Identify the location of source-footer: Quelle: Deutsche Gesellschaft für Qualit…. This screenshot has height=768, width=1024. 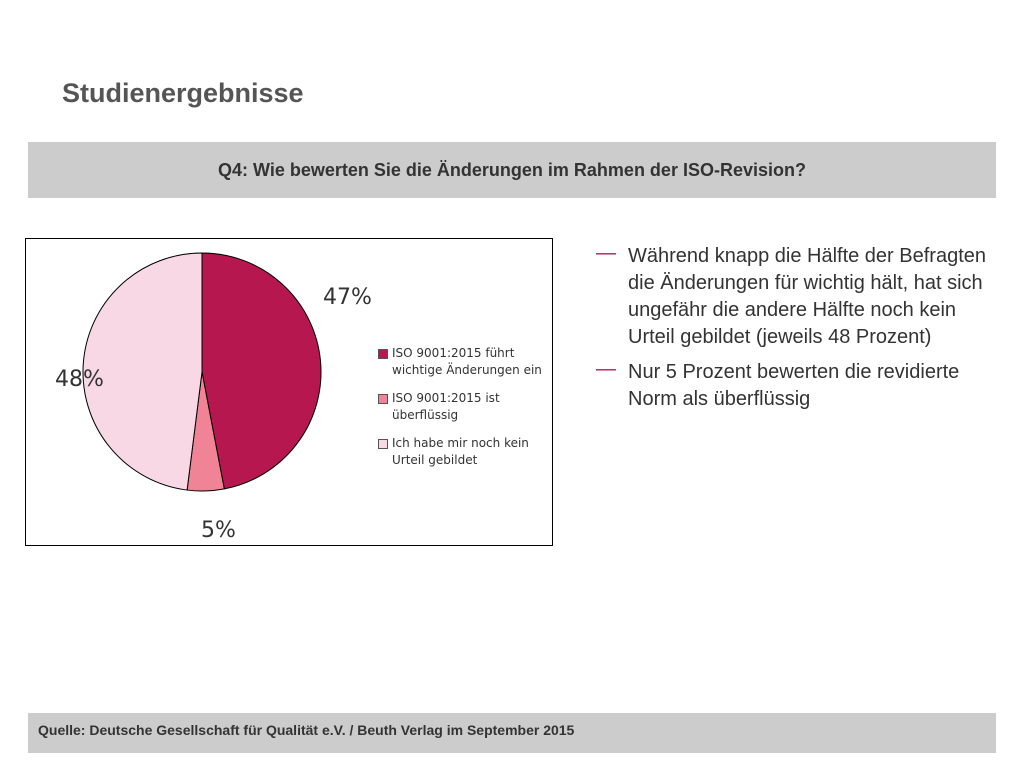
(512, 733).